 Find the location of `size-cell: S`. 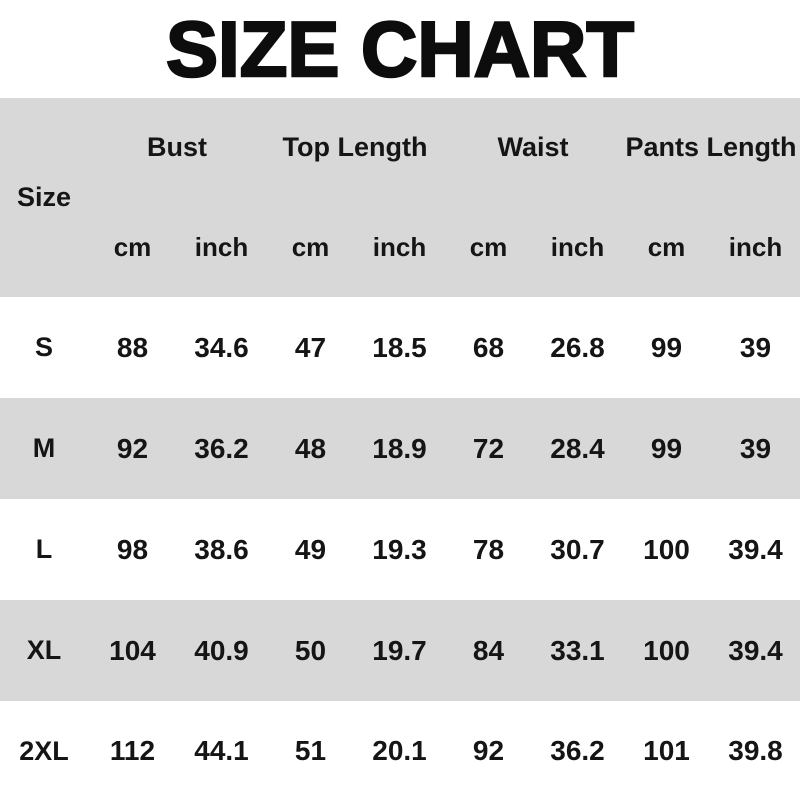

size-cell: S is located at coordinates (43, 347).